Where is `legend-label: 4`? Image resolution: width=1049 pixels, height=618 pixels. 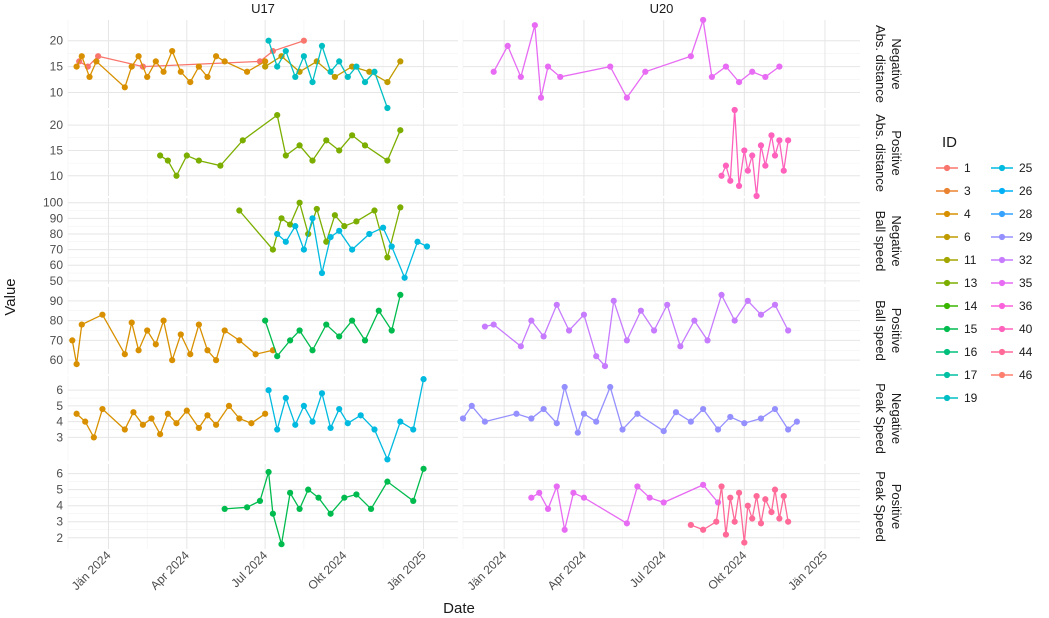
legend-label: 4 is located at coordinates (967, 214).